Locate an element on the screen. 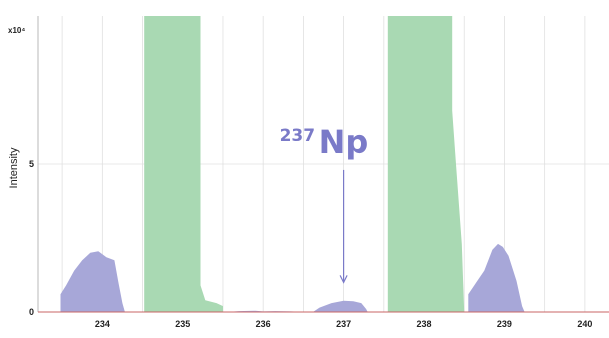  annotation-arrow-head is located at coordinates (343, 279).